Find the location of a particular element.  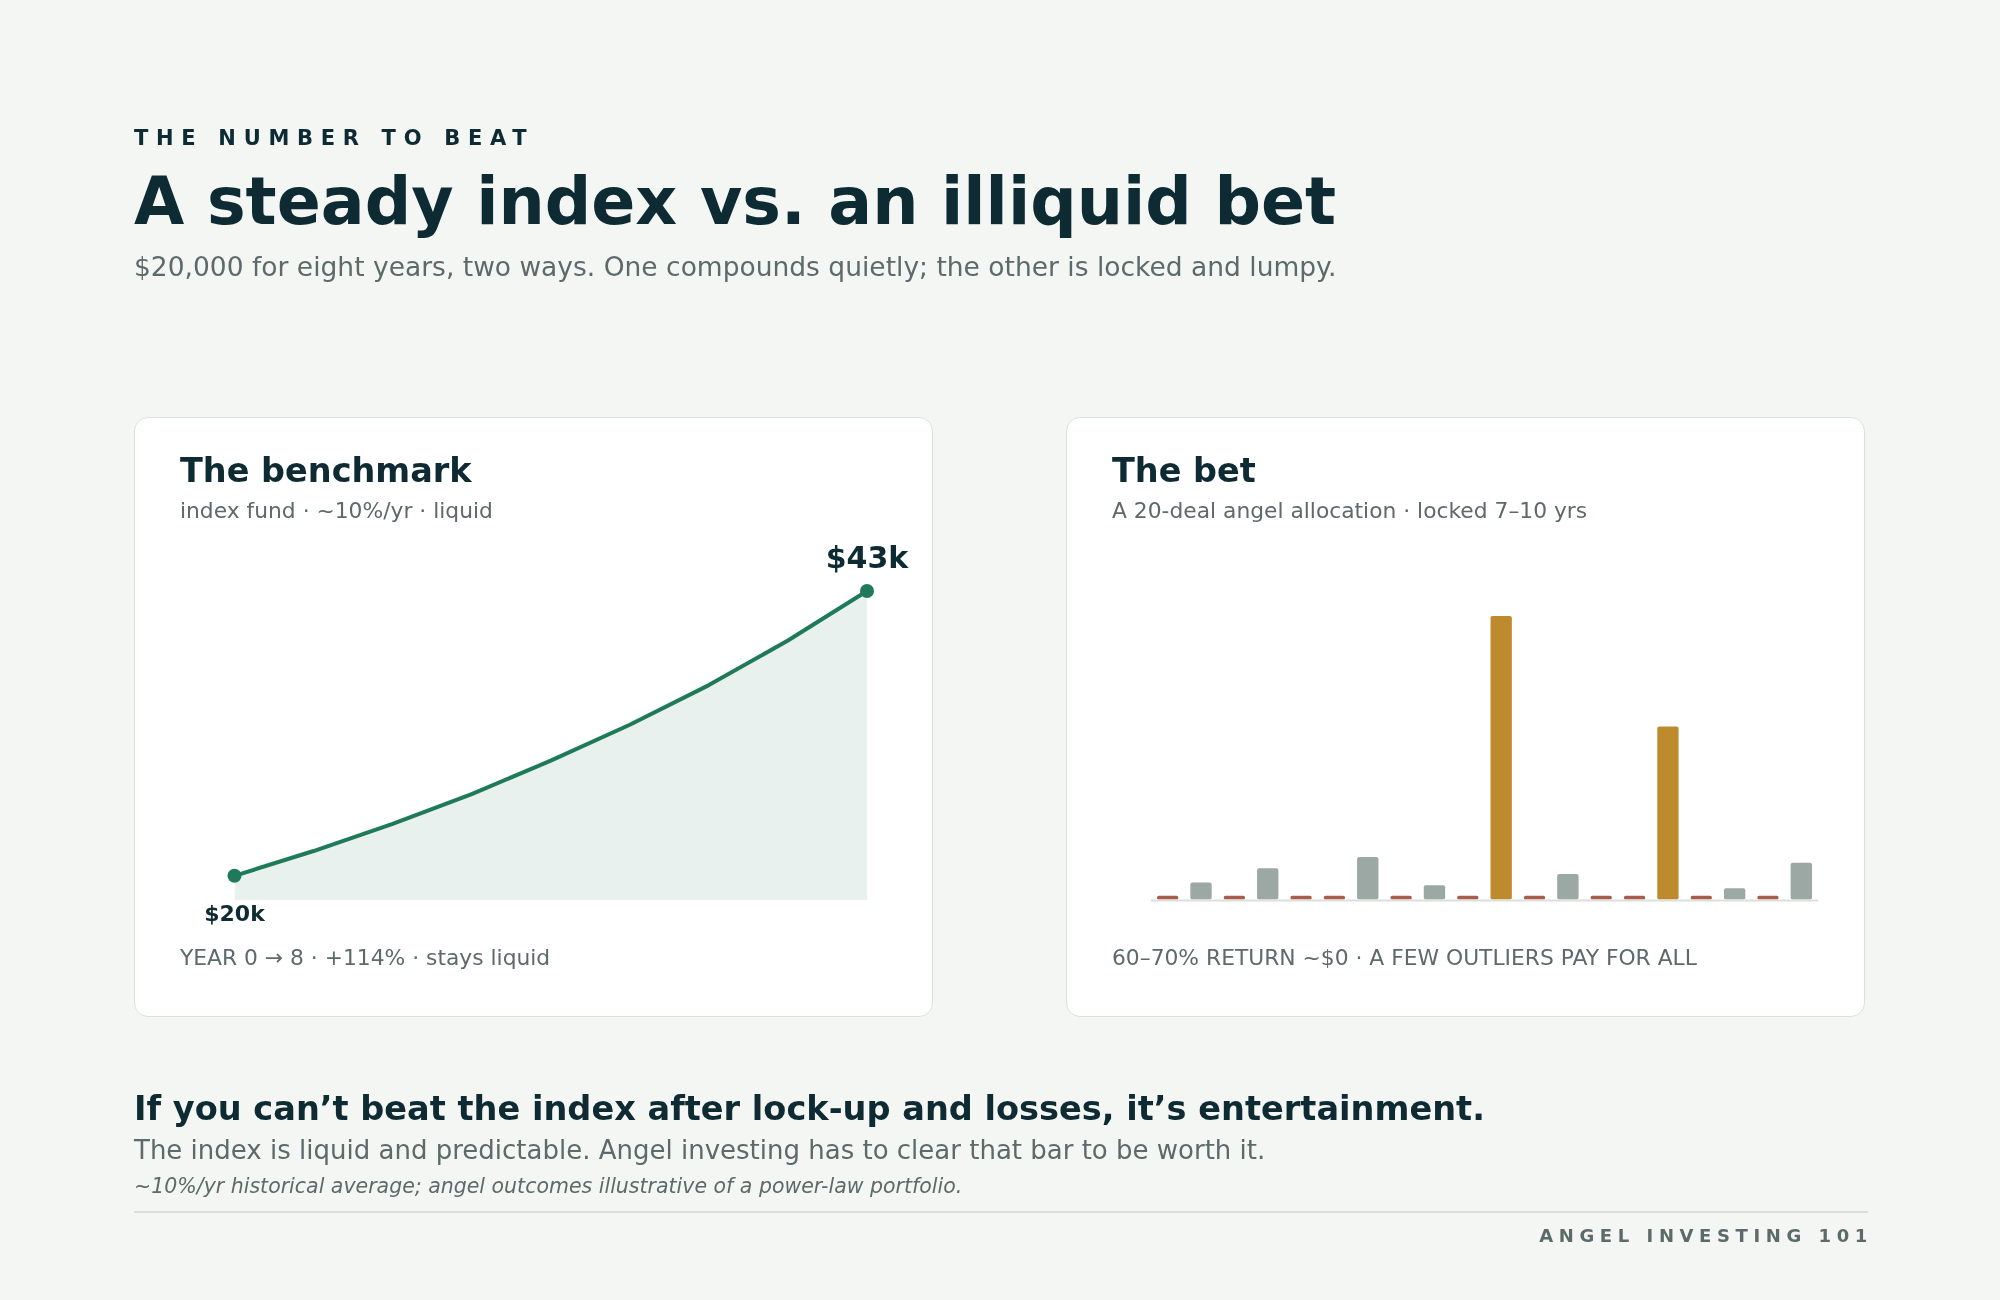

text: $20,000 for eight years, two ways. One compounds quietly; the other is locked and lumpy. is located at coordinates (735, 267).